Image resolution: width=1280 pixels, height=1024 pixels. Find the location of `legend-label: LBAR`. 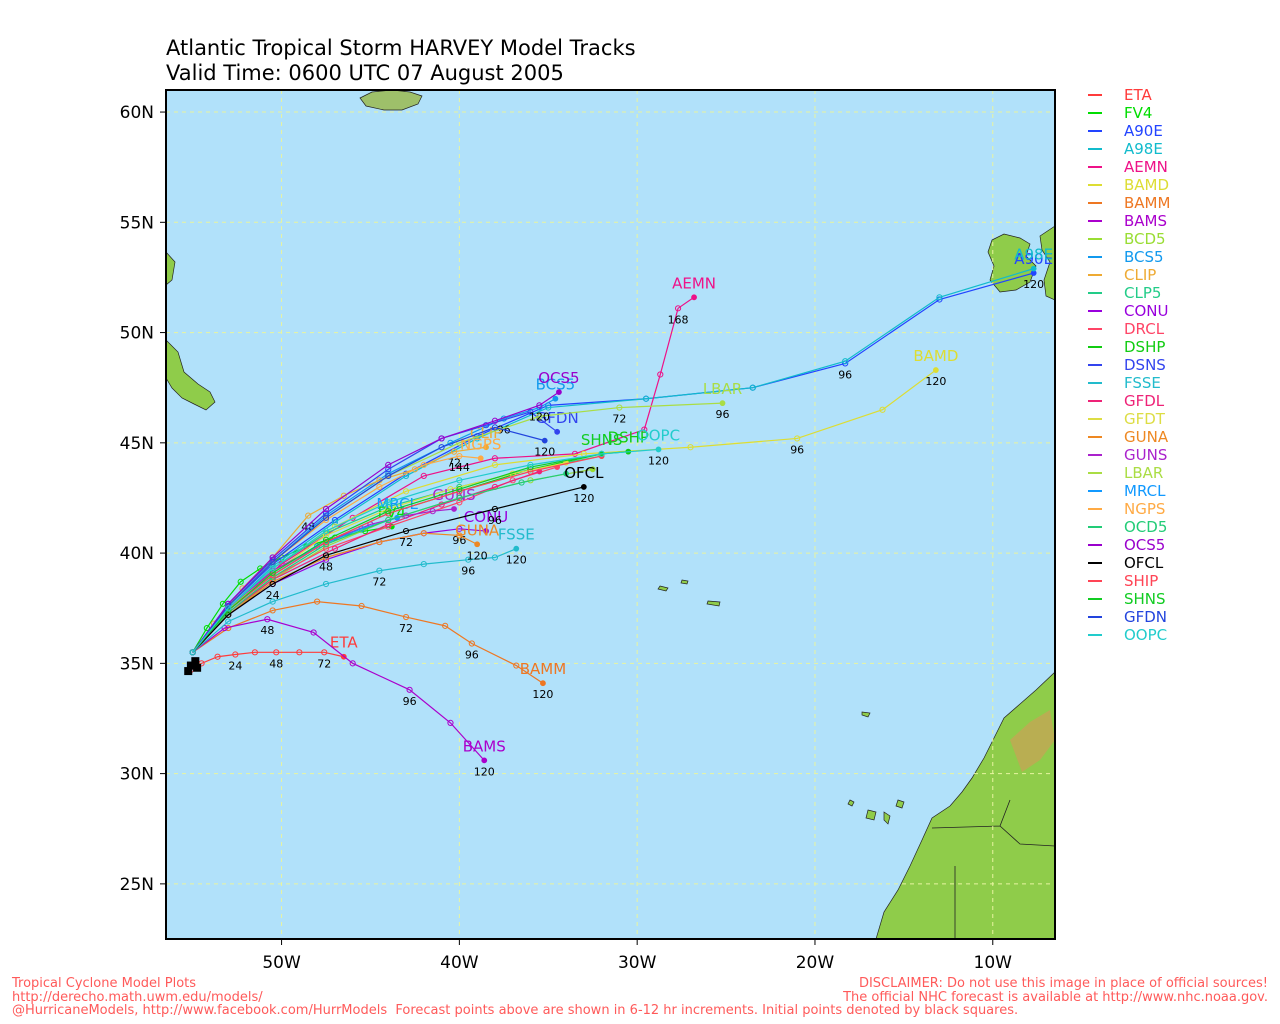

legend-label: LBAR is located at coordinates (1144, 473).